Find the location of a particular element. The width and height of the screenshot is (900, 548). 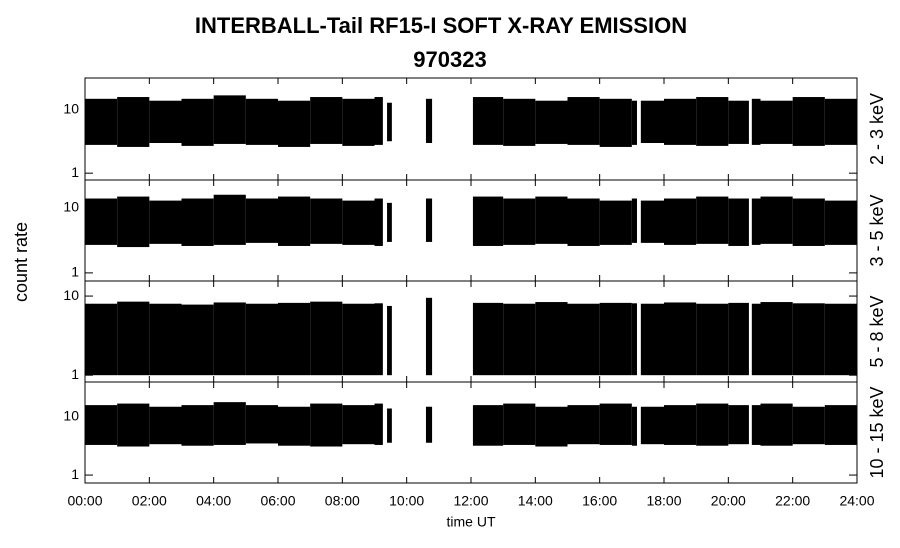

x-tick-label: 16:00 is located at coordinates (599, 501).